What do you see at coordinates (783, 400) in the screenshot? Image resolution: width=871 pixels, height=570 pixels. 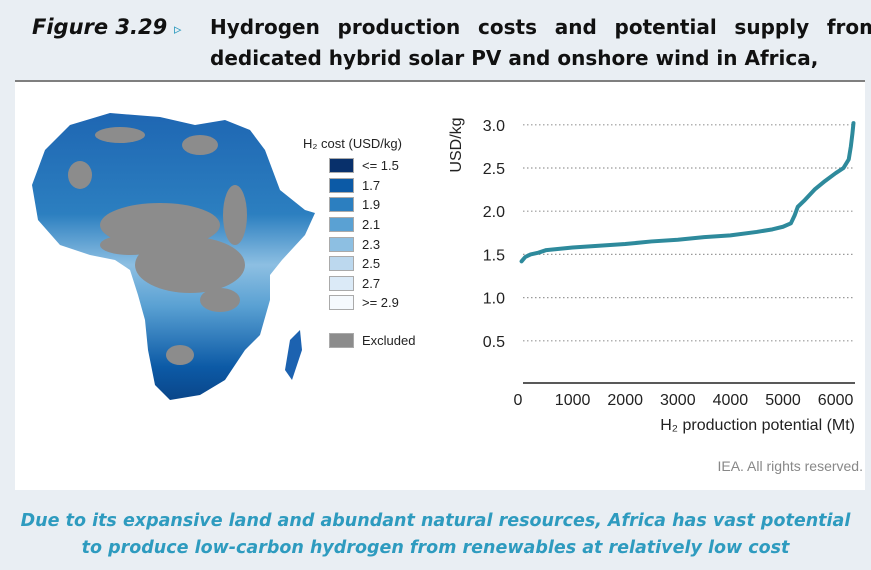 I see `x-tick-label: 5000` at bounding box center [783, 400].